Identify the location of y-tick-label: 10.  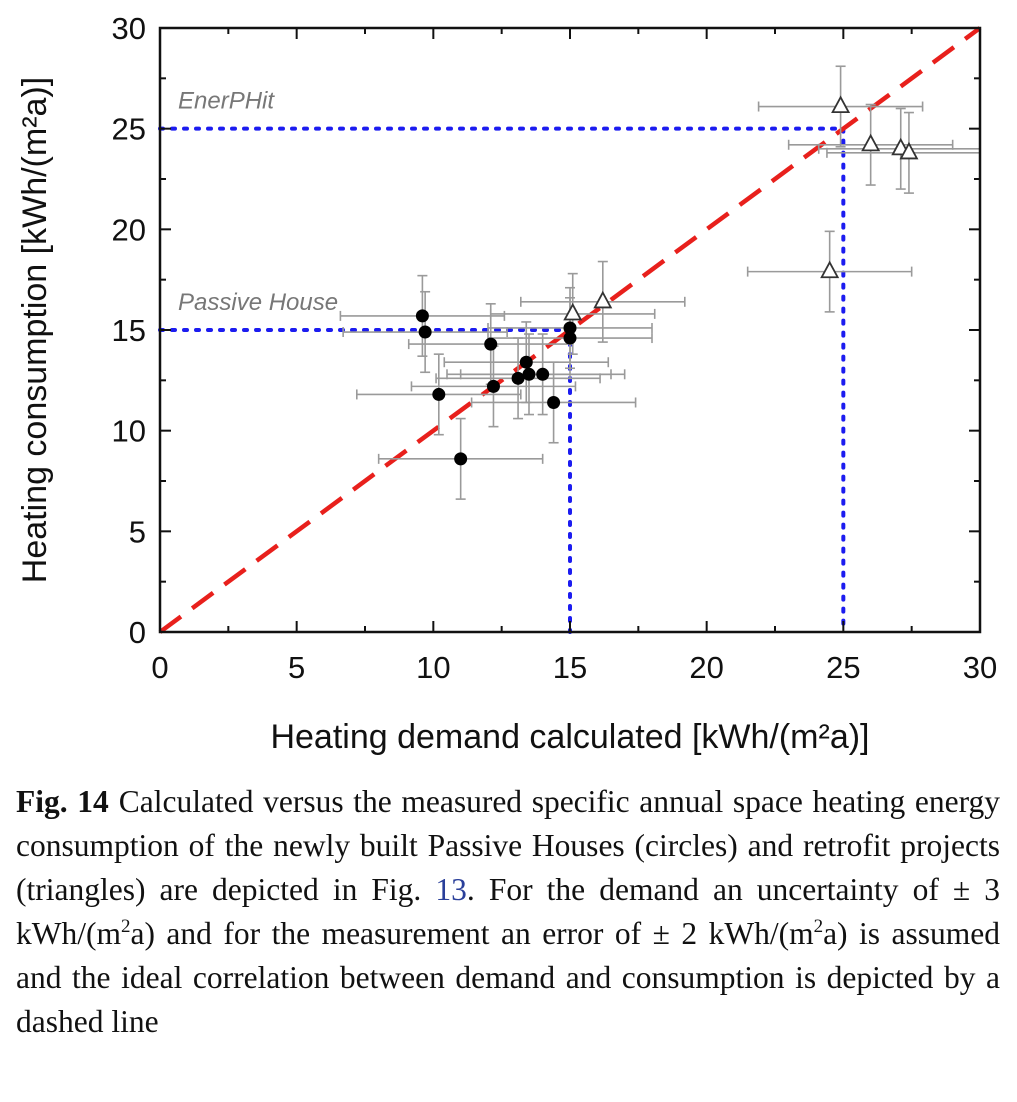
(129, 431).